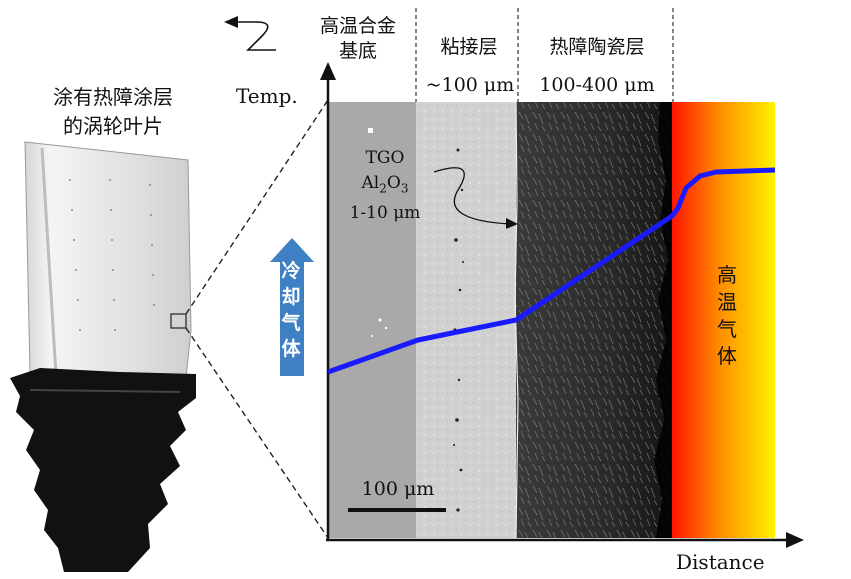 This screenshot has height=579, width=851. What do you see at coordinates (727, 356) in the screenshot?
I see `hot-gas-char: 体` at bounding box center [727, 356].